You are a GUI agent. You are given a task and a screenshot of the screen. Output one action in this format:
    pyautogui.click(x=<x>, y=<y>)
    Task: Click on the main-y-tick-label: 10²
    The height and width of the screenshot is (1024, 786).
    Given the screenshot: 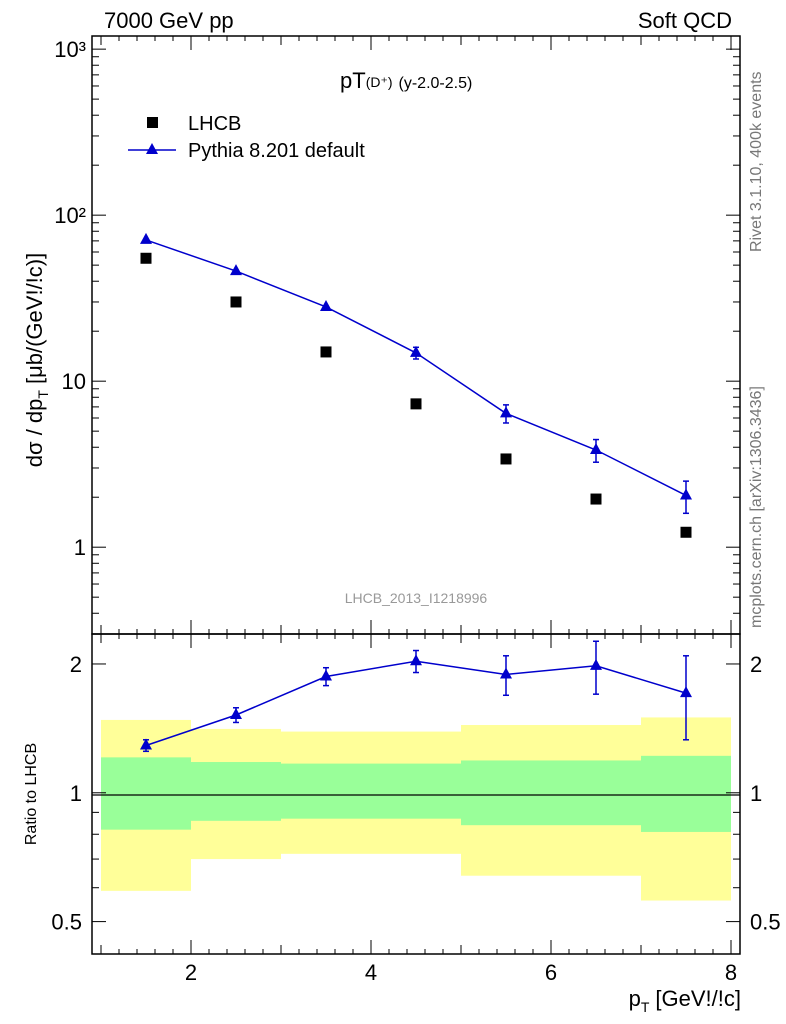 What is the action you would take?
    pyautogui.click(x=70, y=215)
    